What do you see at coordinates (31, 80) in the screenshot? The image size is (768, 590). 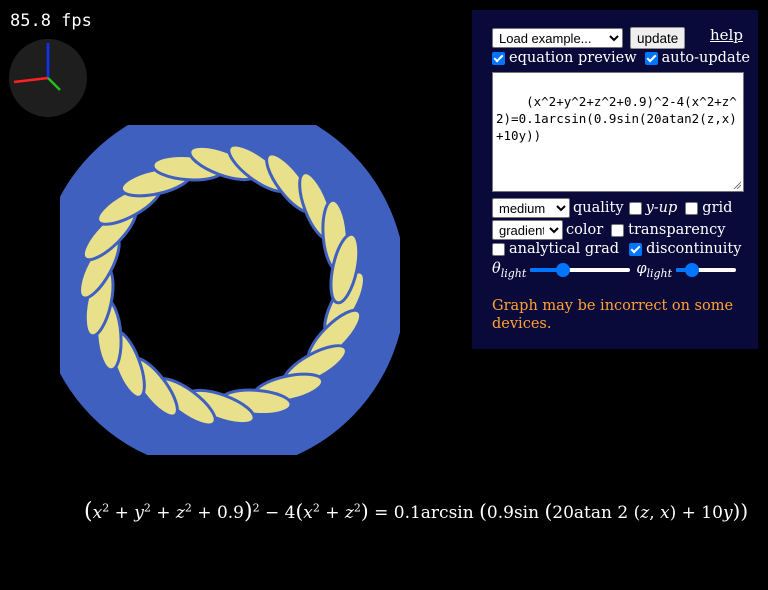 I see `x-axis-line` at bounding box center [31, 80].